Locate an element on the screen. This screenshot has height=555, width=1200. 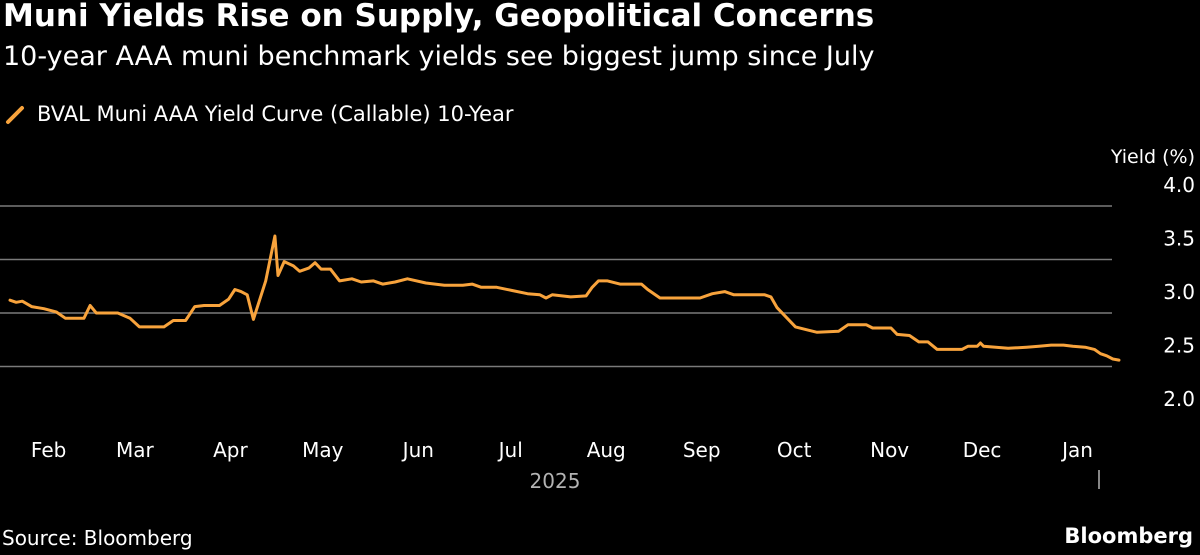
orange-line-icon is located at coordinates (15, 115).